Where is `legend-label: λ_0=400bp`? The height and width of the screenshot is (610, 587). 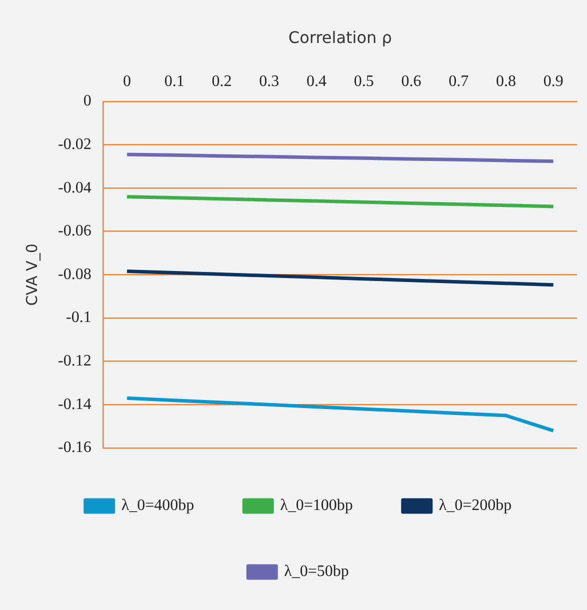 legend-label: λ_0=400bp is located at coordinates (157, 505).